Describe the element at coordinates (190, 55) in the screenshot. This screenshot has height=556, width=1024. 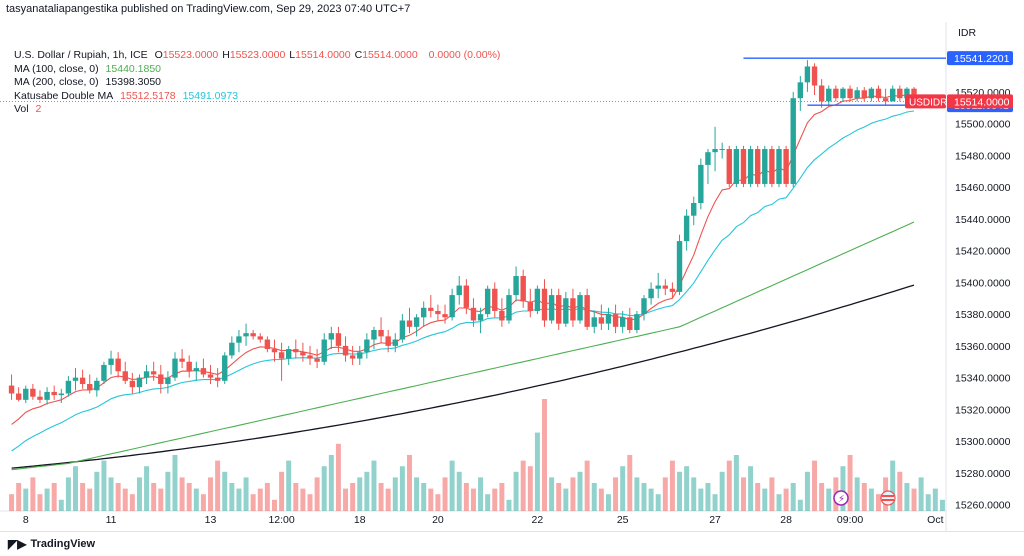
I see `legend-ohlc-value-o: 15523.0000` at that location.